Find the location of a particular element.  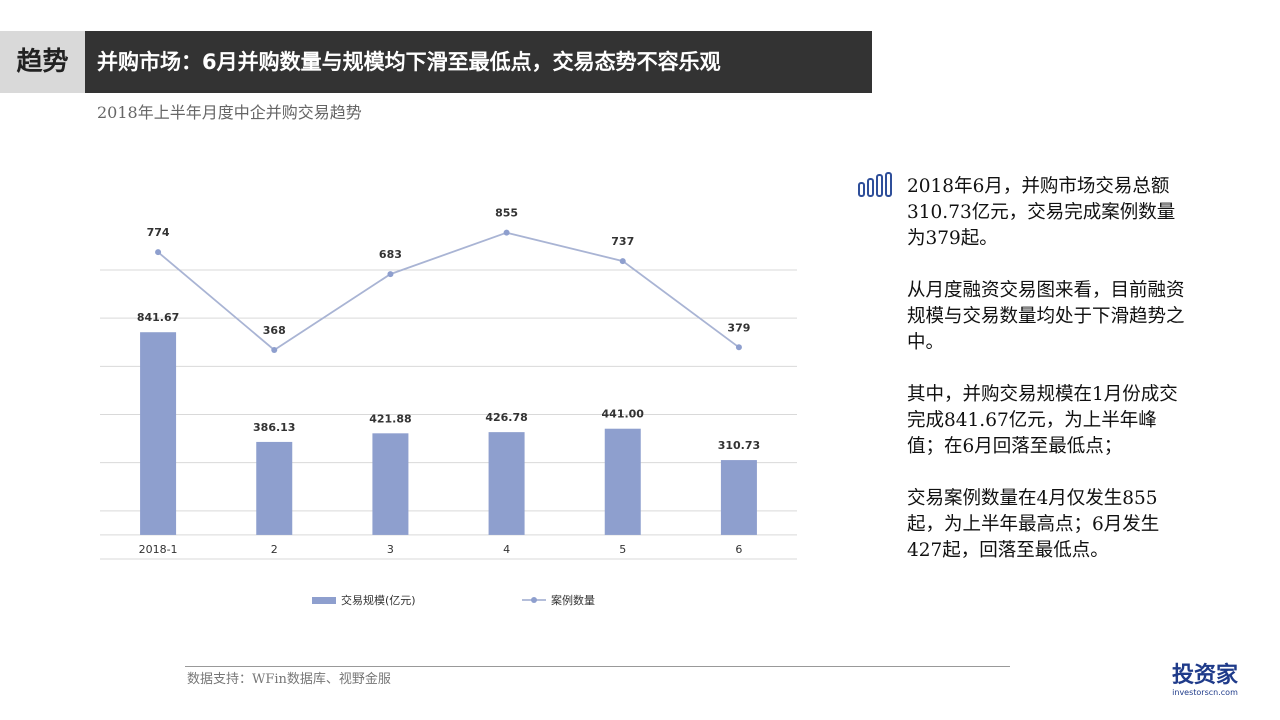

logo-name: 投资家 is located at coordinates (1205, 675).